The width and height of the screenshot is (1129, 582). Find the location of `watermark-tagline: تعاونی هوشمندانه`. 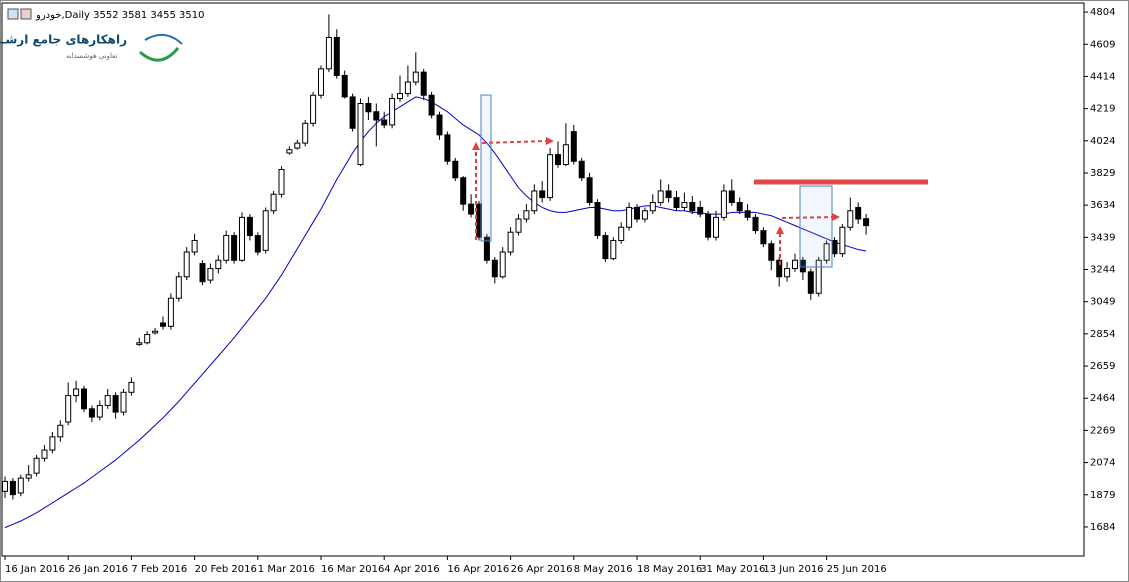

watermark-tagline: تعاونی هوشمندانه is located at coordinates (92, 56).